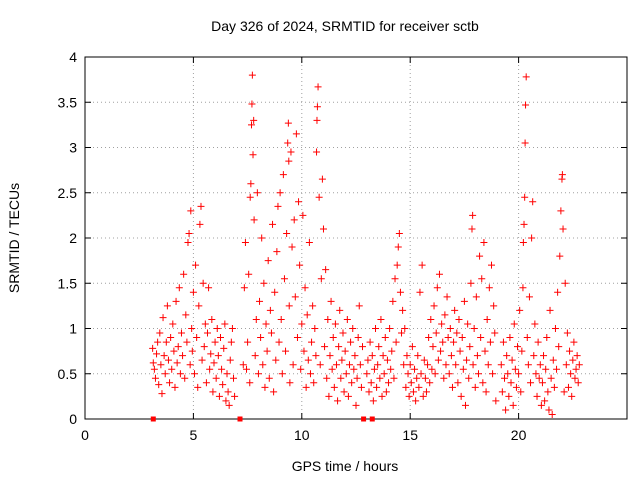  Describe the element at coordinates (73, 57) in the screenshot. I see `y-tick-label: 4` at that location.